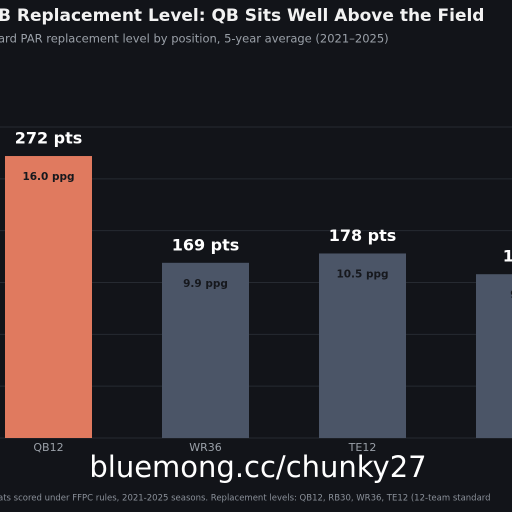 The image size is (512, 512). I want to click on inner-label: 16.0 ppg, so click(48, 177).